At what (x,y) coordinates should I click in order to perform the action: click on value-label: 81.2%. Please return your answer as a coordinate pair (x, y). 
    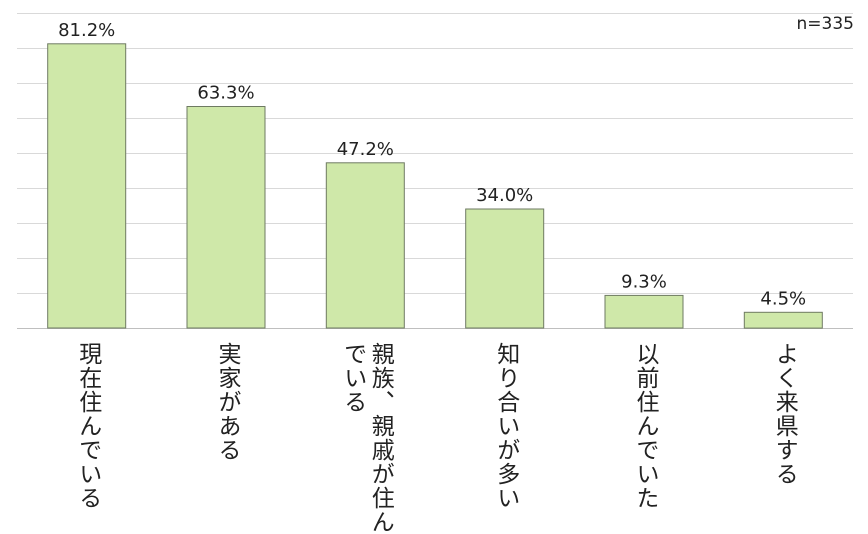
    Looking at the image, I should click on (86, 30).